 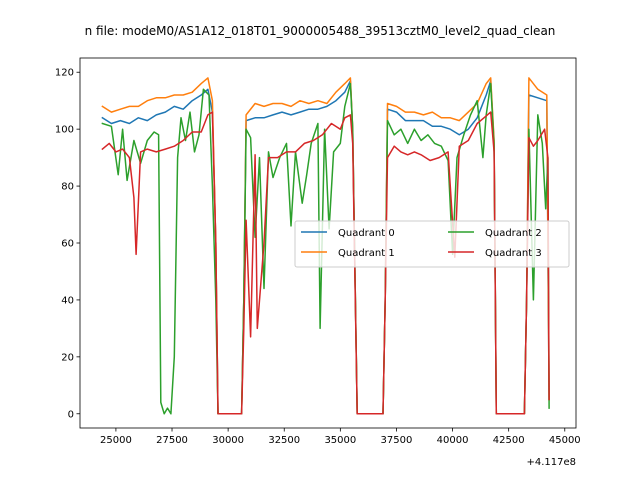 I want to click on y-tick-label: 80, so click(x=67, y=187).